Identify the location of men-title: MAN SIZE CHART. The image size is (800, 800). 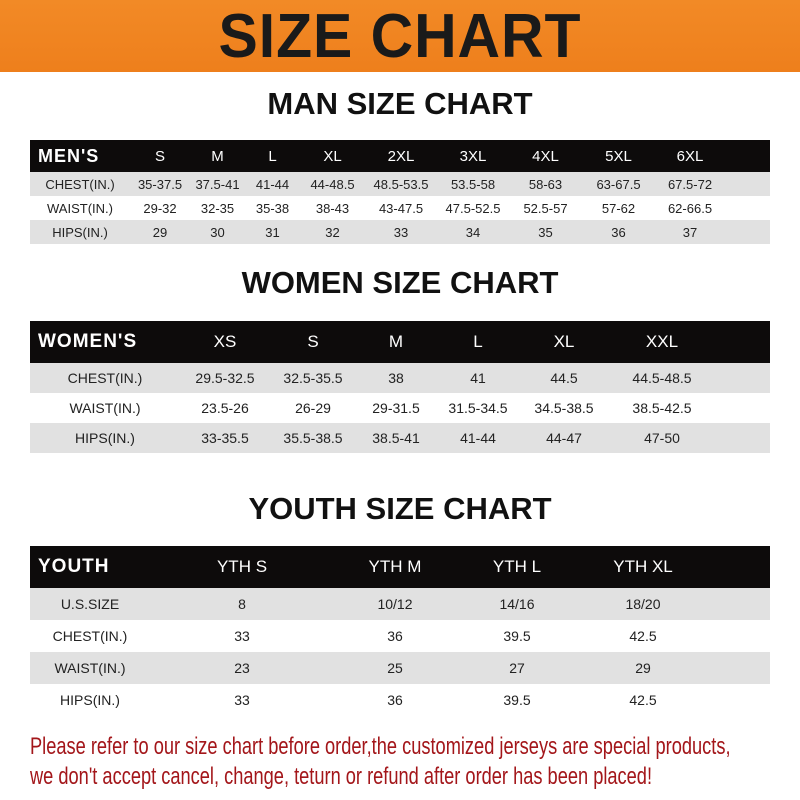
(400, 103).